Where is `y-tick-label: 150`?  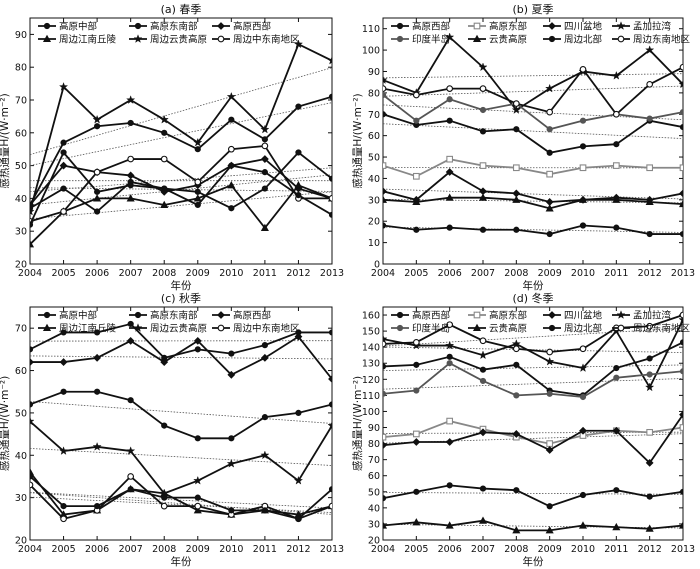 y-tick-label: 150 is located at coordinates (371, 332).